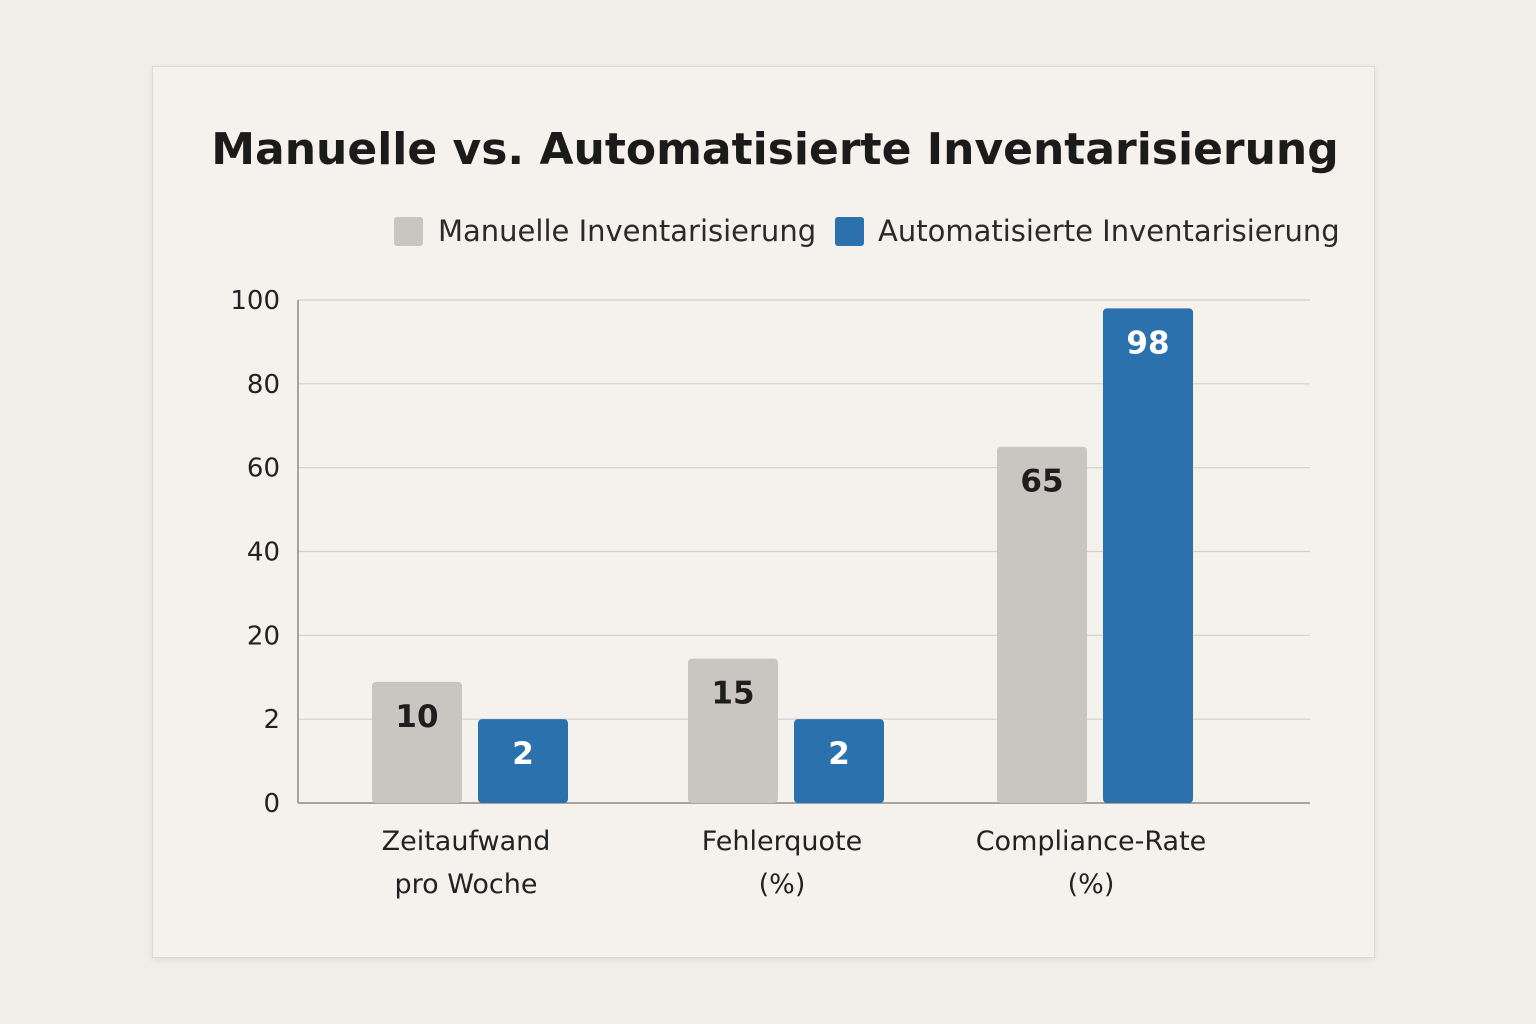  Describe the element at coordinates (1147, 343) in the screenshot. I see `bar-value-label: 98` at that location.